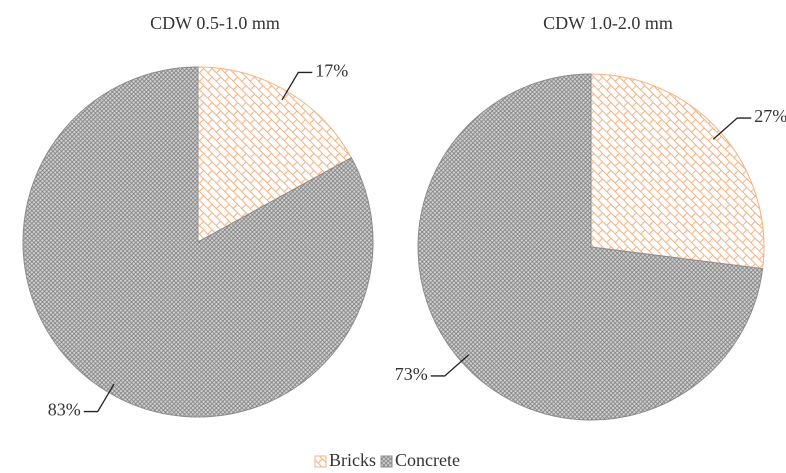 This screenshot has width=786, height=473. I want to click on pie-slice, so click(677, 171).